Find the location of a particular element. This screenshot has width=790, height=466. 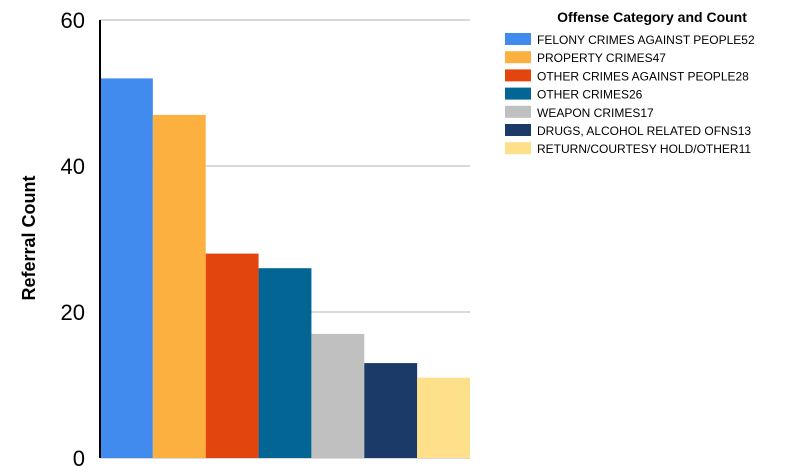

legend-label: PROPERTY CRIMES47 is located at coordinates (601, 58).